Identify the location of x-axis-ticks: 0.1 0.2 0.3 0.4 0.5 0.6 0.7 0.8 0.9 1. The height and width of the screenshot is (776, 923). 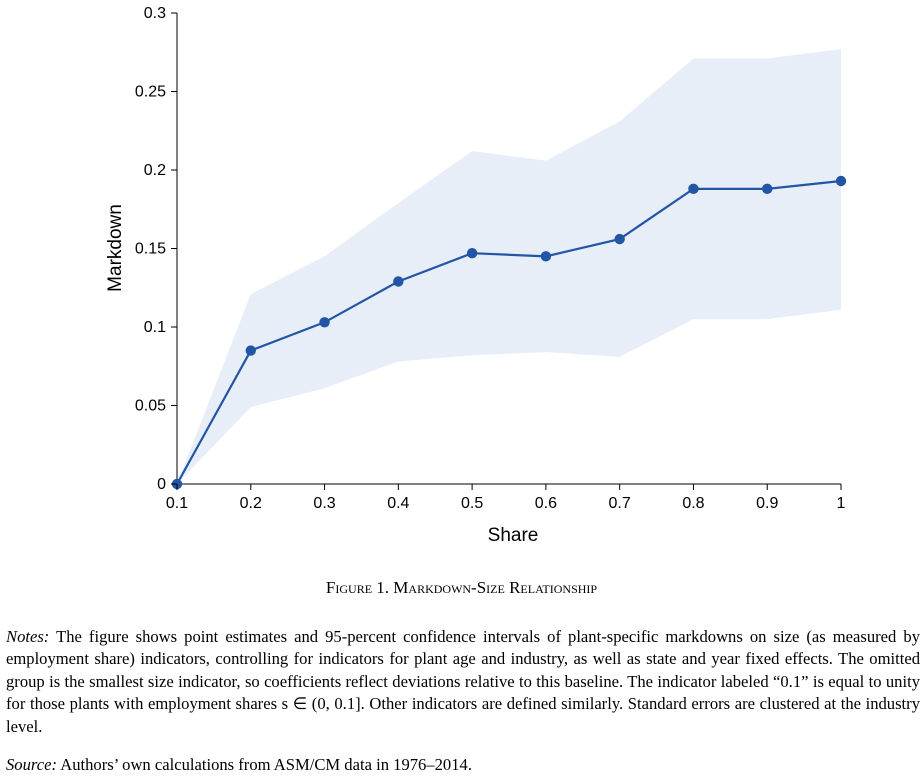
(506, 498).